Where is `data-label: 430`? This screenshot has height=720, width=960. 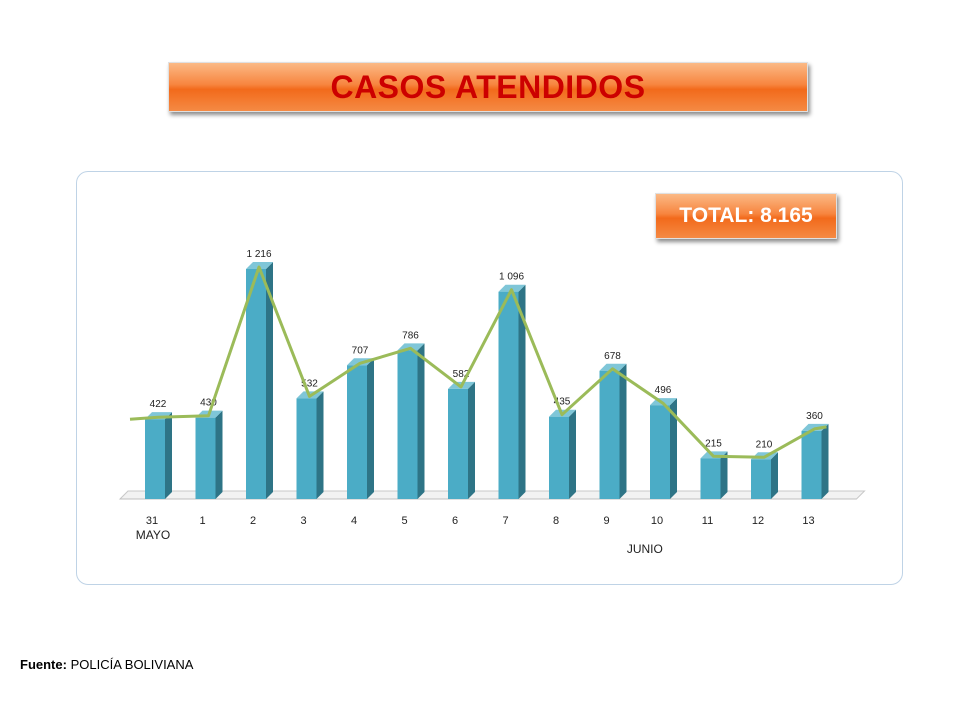
data-label: 430 is located at coordinates (208, 403).